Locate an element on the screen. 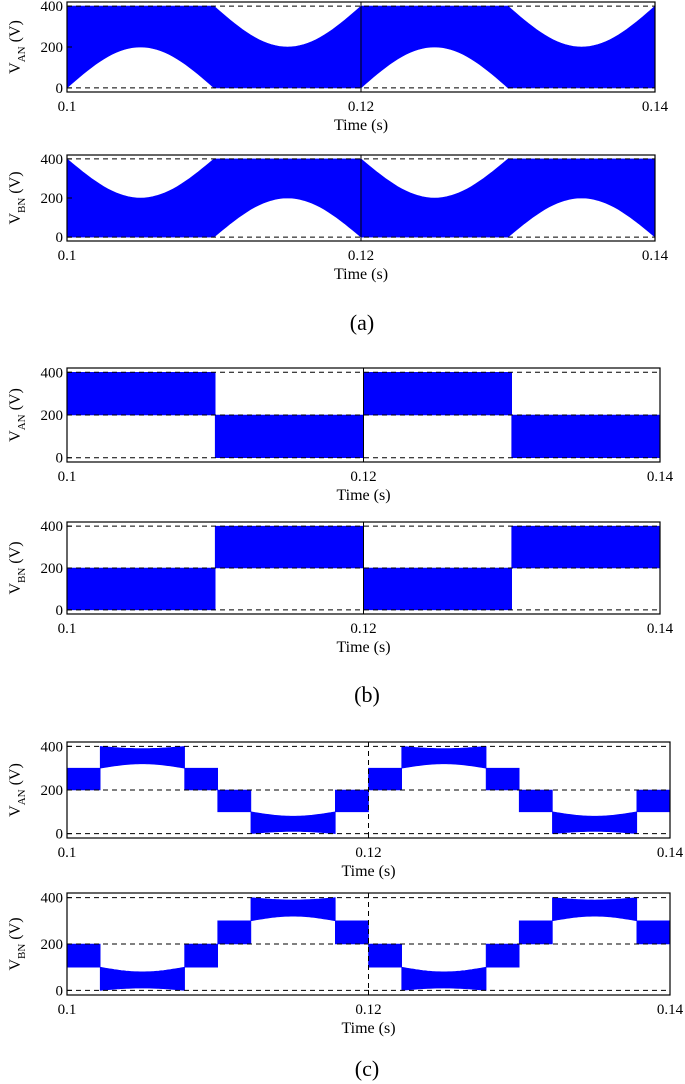 The width and height of the screenshot is (685, 1084). chart-panel-2: 0 200 400 0.1 0.12 0.14 Time (s) VBN (V) is located at coordinates (338, 217).